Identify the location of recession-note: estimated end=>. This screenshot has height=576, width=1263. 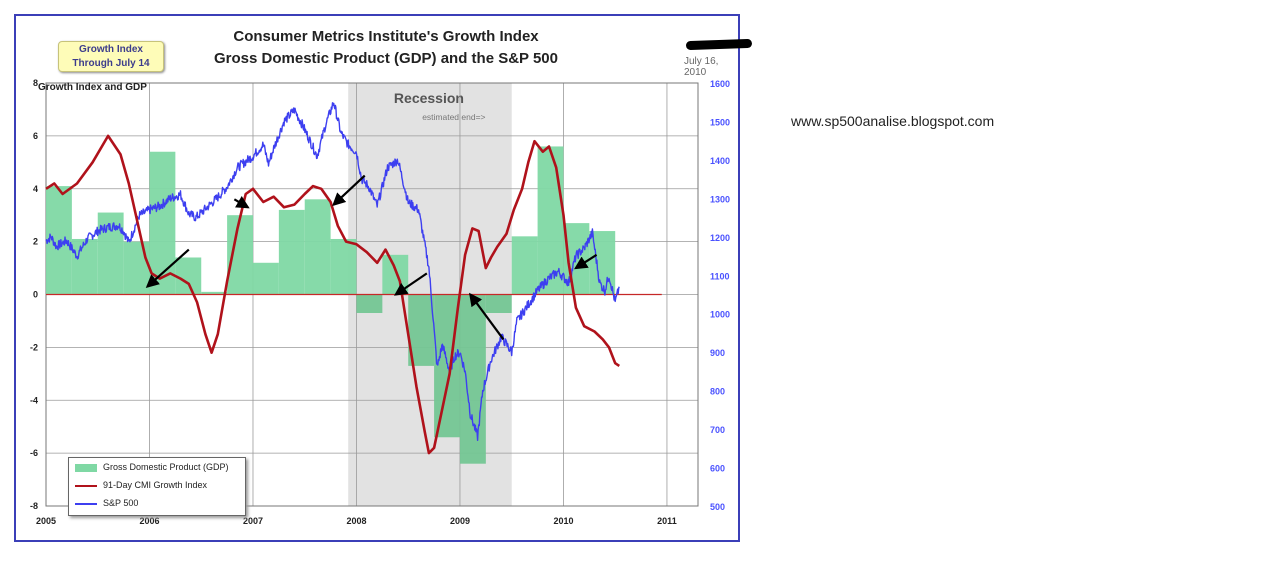
(453, 117).